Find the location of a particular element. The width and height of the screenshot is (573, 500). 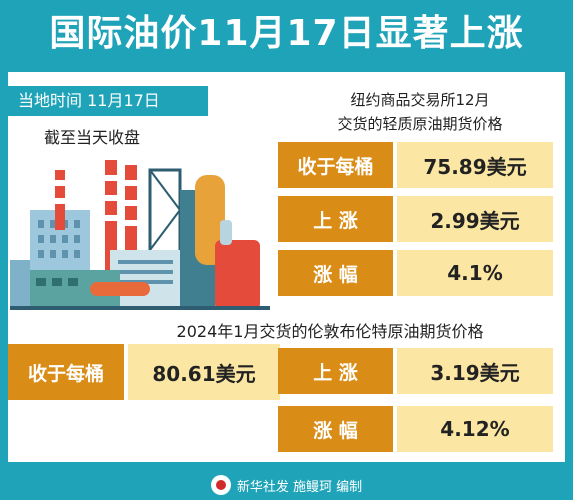

nymex-pct-value: 4.1% is located at coordinates (475, 273).